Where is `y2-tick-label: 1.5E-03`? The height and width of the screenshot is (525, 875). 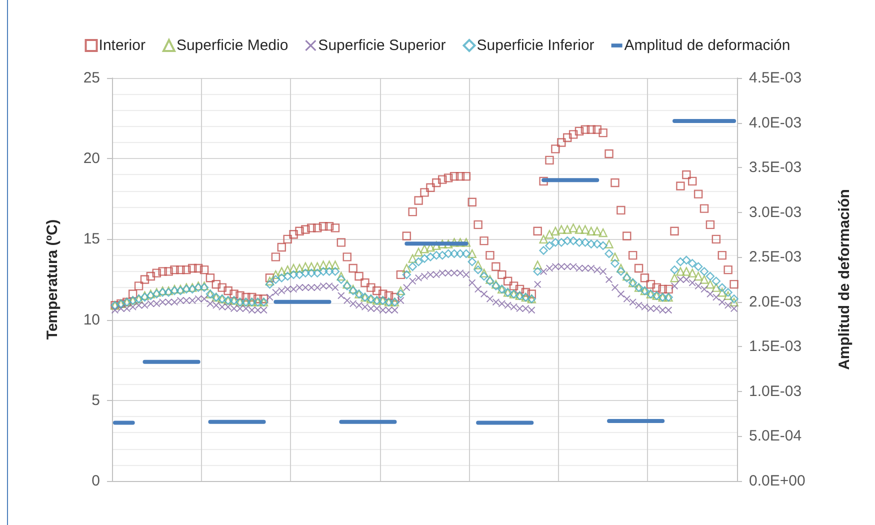 y2-tick-label: 1.5E-03 is located at coordinates (775, 347).